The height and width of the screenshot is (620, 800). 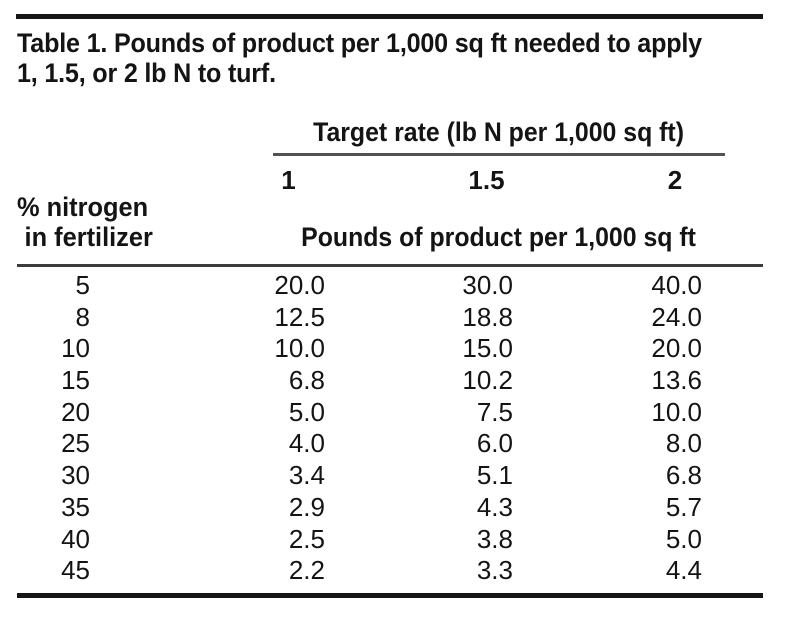 What do you see at coordinates (400, 381) in the screenshot?
I see `table-row: 15 6.8 10.2 13.6` at bounding box center [400, 381].